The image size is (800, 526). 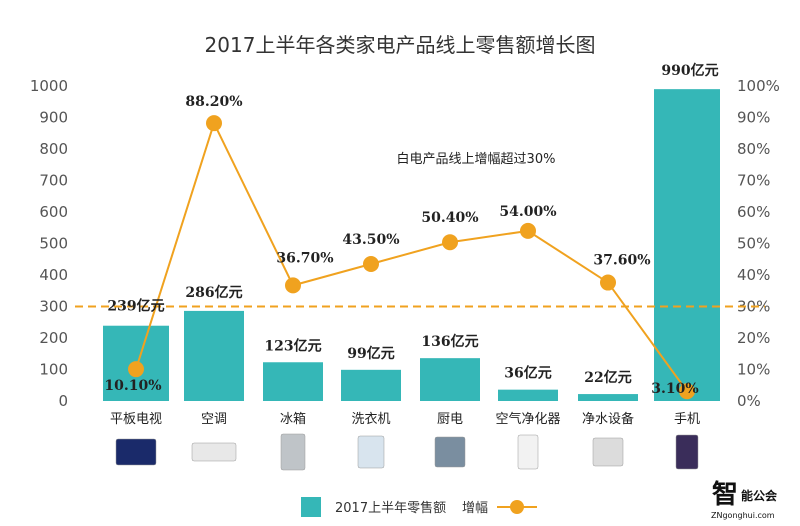 I want to click on legend-bar-label: 2017上半年零售额, so click(x=390, y=508).